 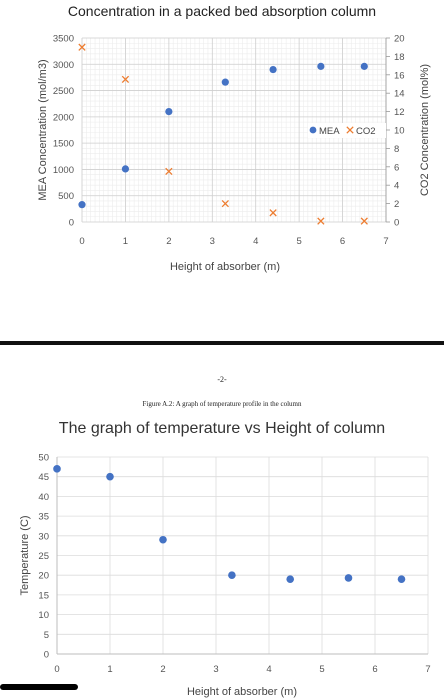 I want to click on y-tick-label: 5, so click(x=46, y=635).